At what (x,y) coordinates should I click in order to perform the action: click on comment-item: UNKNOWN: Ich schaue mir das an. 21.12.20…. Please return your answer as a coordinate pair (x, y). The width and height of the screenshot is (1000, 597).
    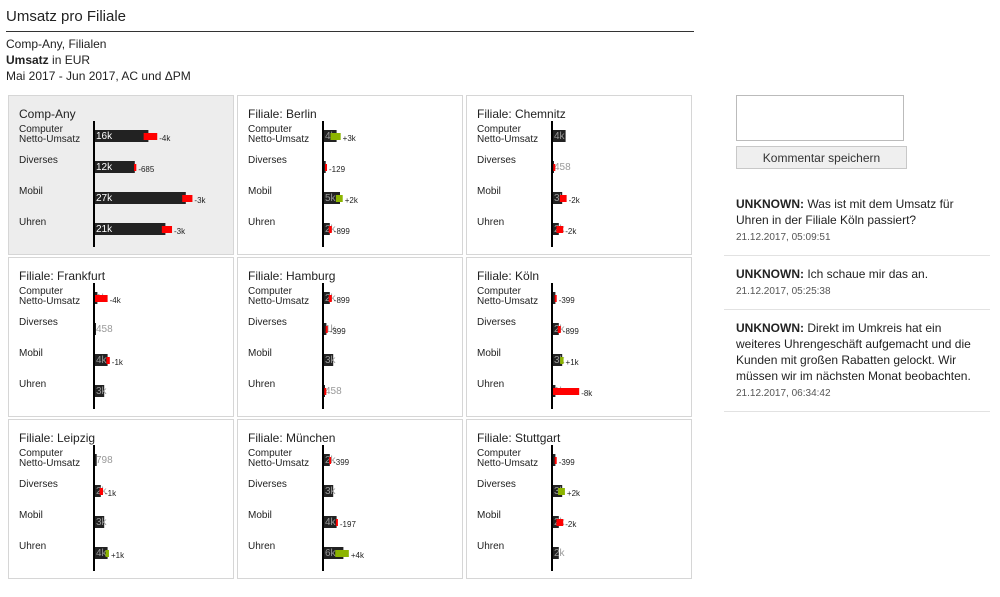
    Looking at the image, I should click on (857, 283).